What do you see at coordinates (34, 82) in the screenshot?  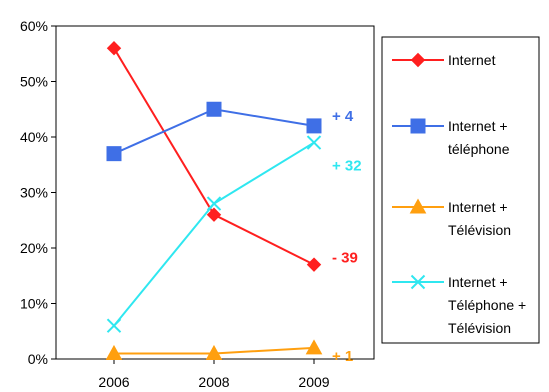 I see `y-tick-label: 50%` at bounding box center [34, 82].